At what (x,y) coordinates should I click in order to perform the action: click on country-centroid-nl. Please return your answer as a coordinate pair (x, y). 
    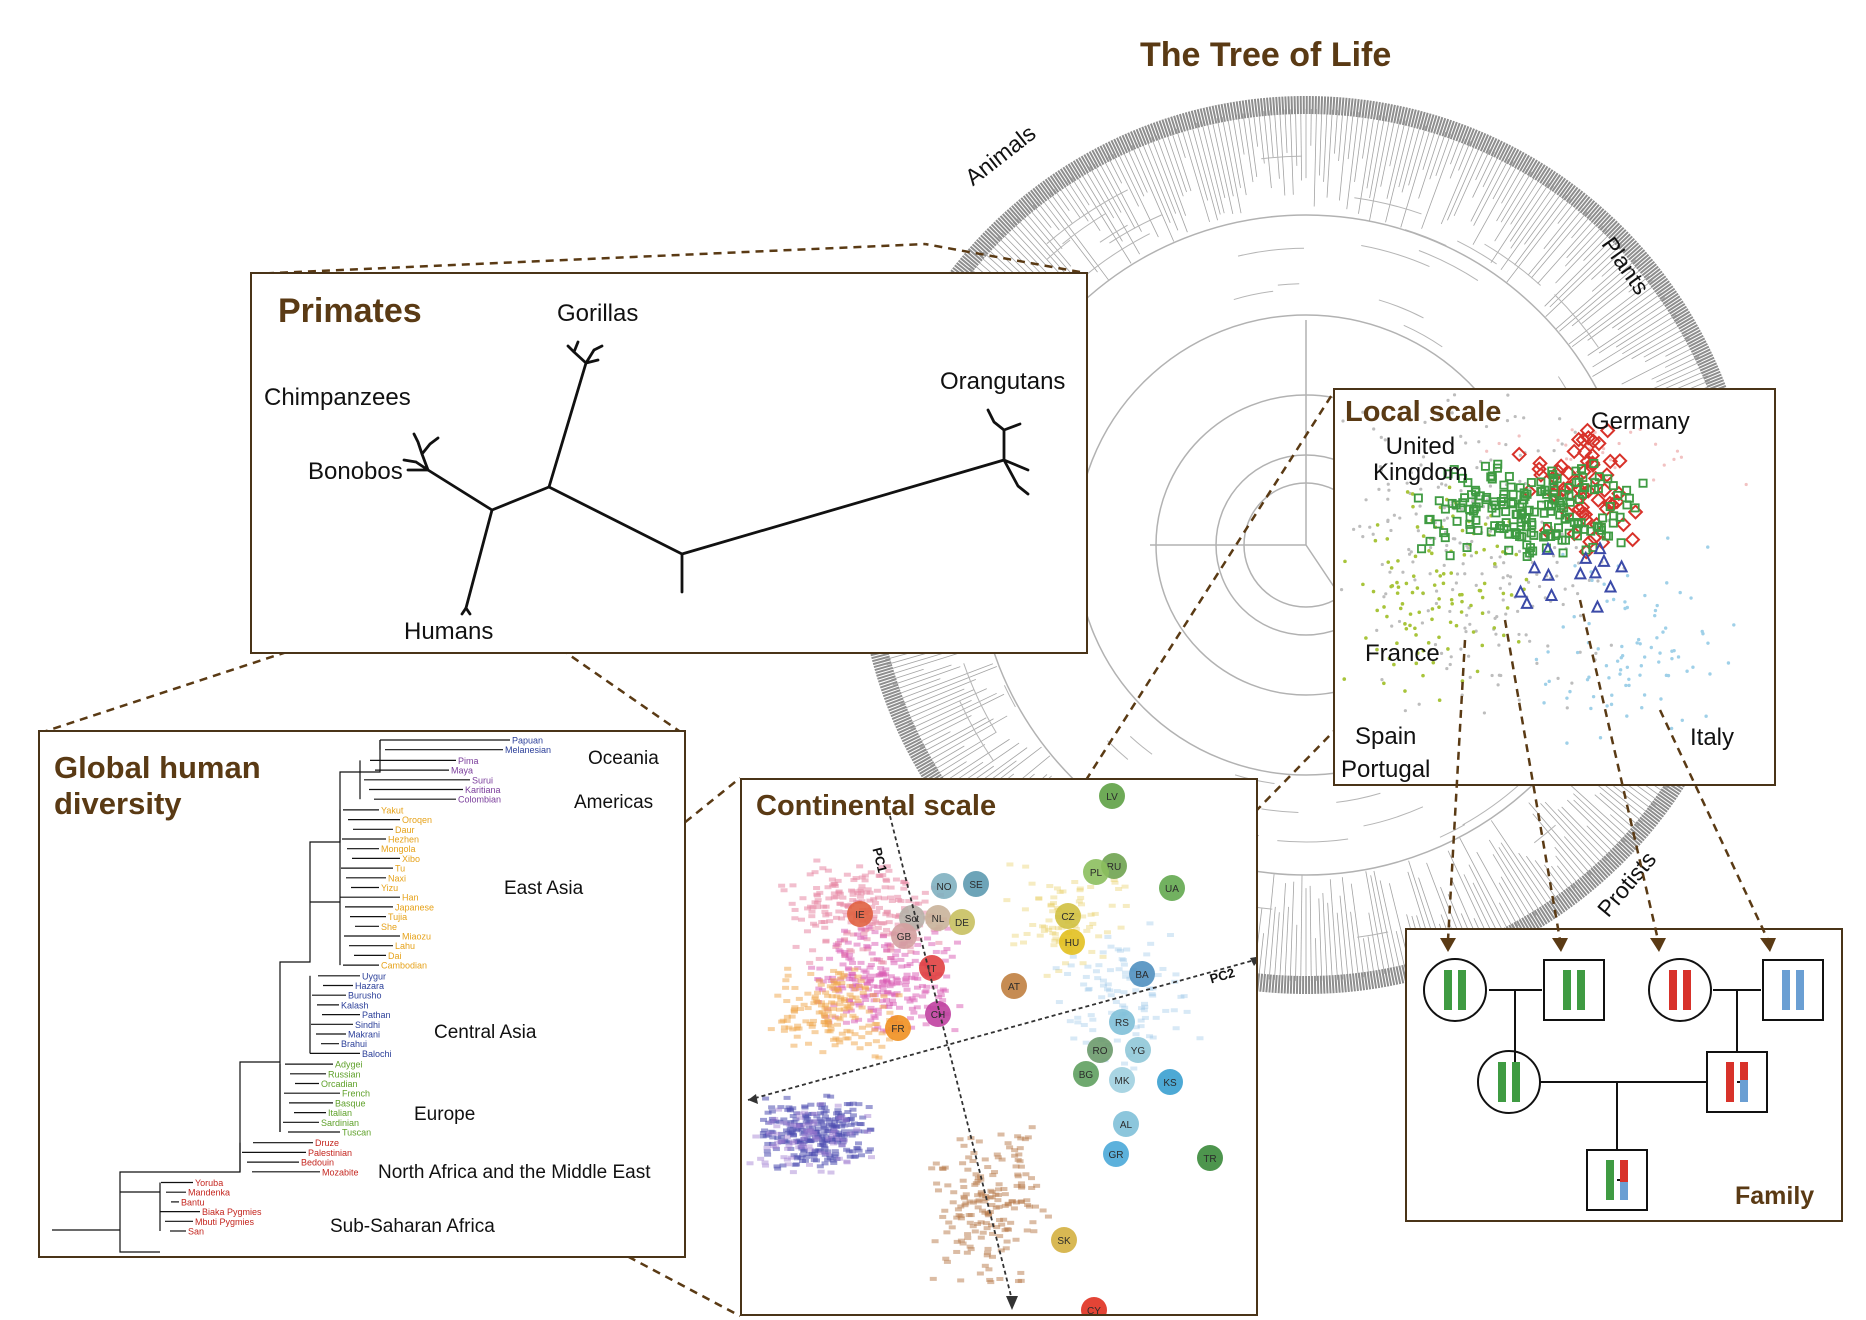
    Looking at the image, I should click on (938, 918).